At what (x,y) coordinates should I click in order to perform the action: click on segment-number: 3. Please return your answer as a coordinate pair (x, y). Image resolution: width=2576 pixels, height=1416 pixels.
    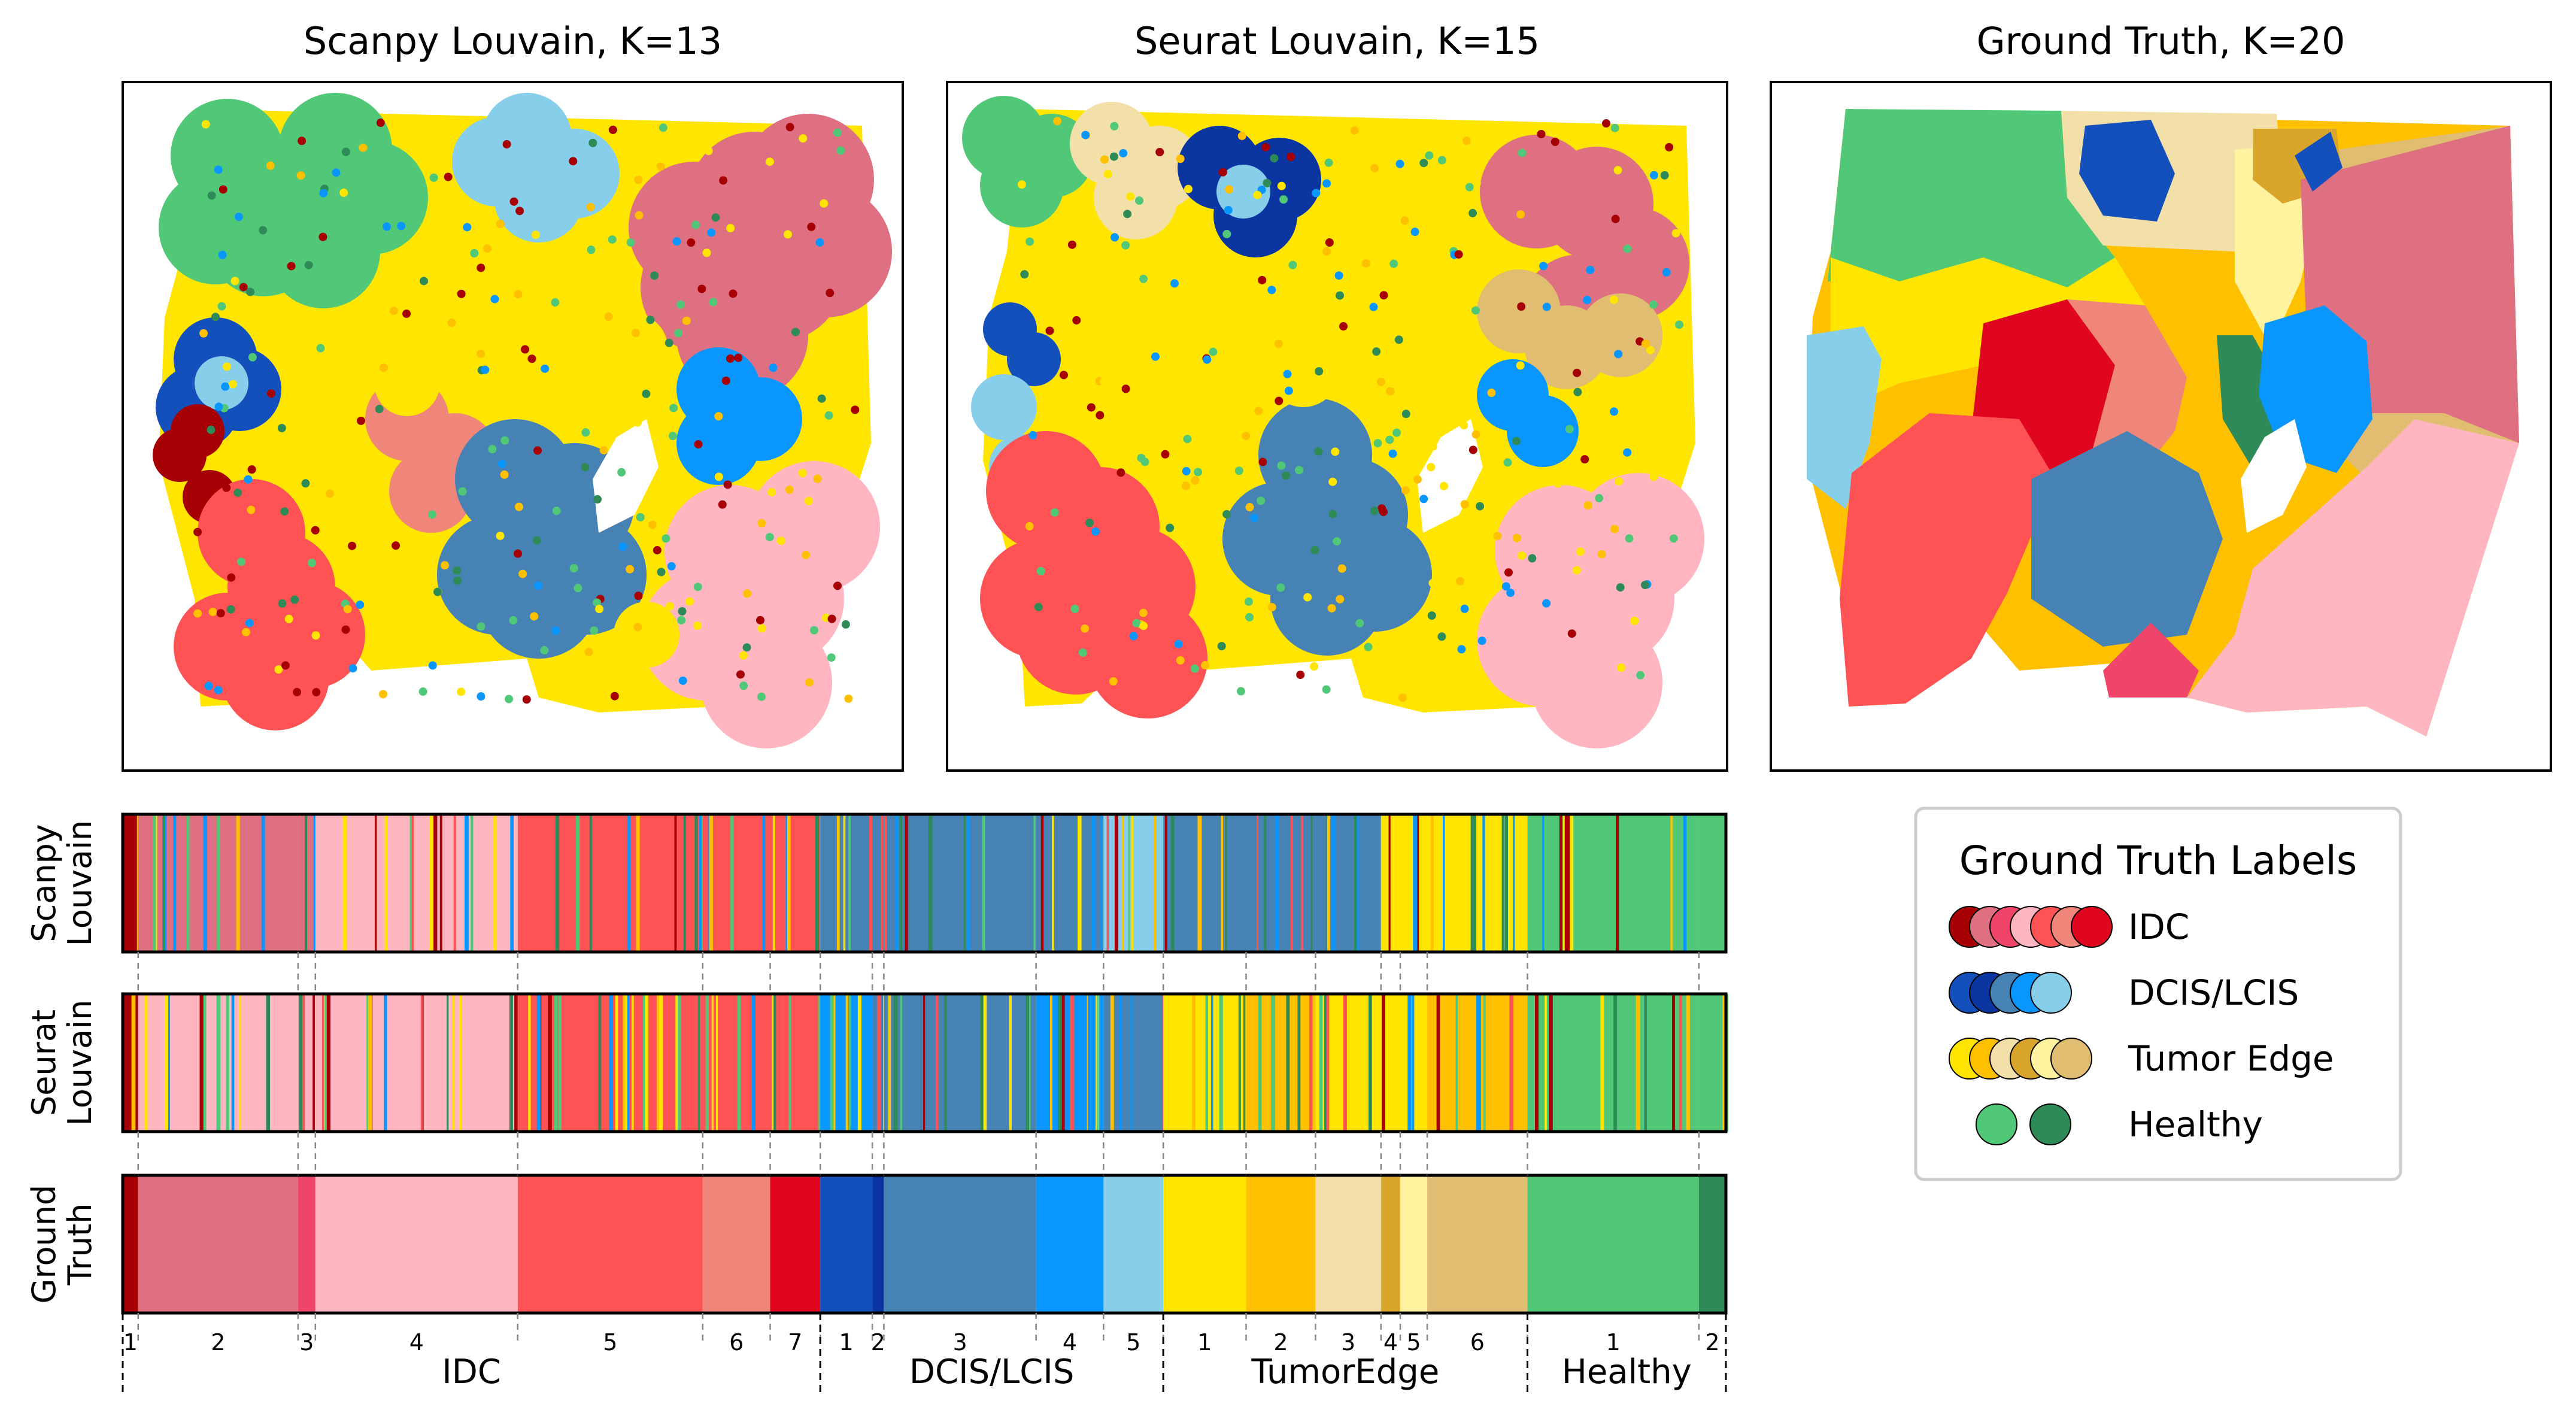
    Looking at the image, I should click on (959, 1342).